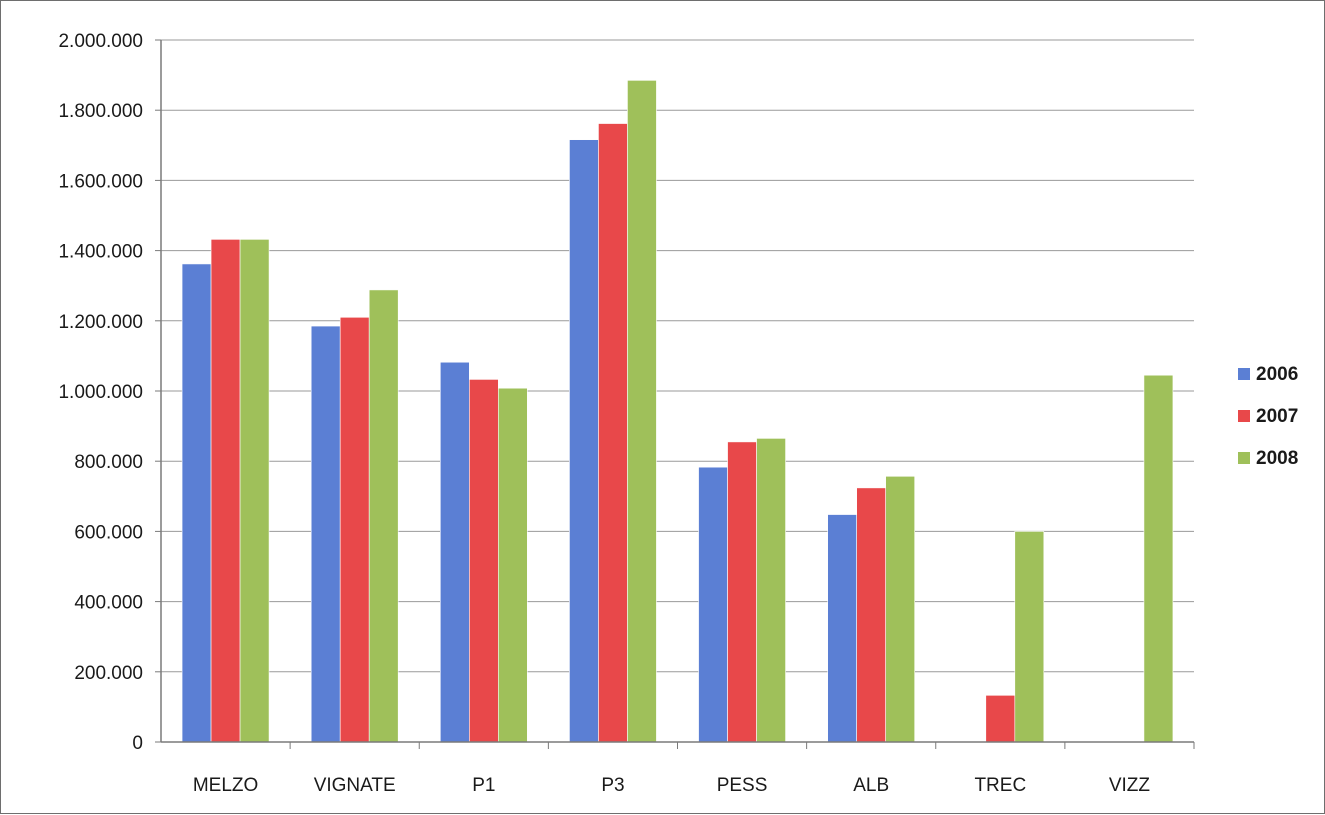 The width and height of the screenshot is (1325, 815). I want to click on x-tick-labels: MELZO VIGNATE P1 P3 PESS ALB TREC VIZZ, so click(672, 785).